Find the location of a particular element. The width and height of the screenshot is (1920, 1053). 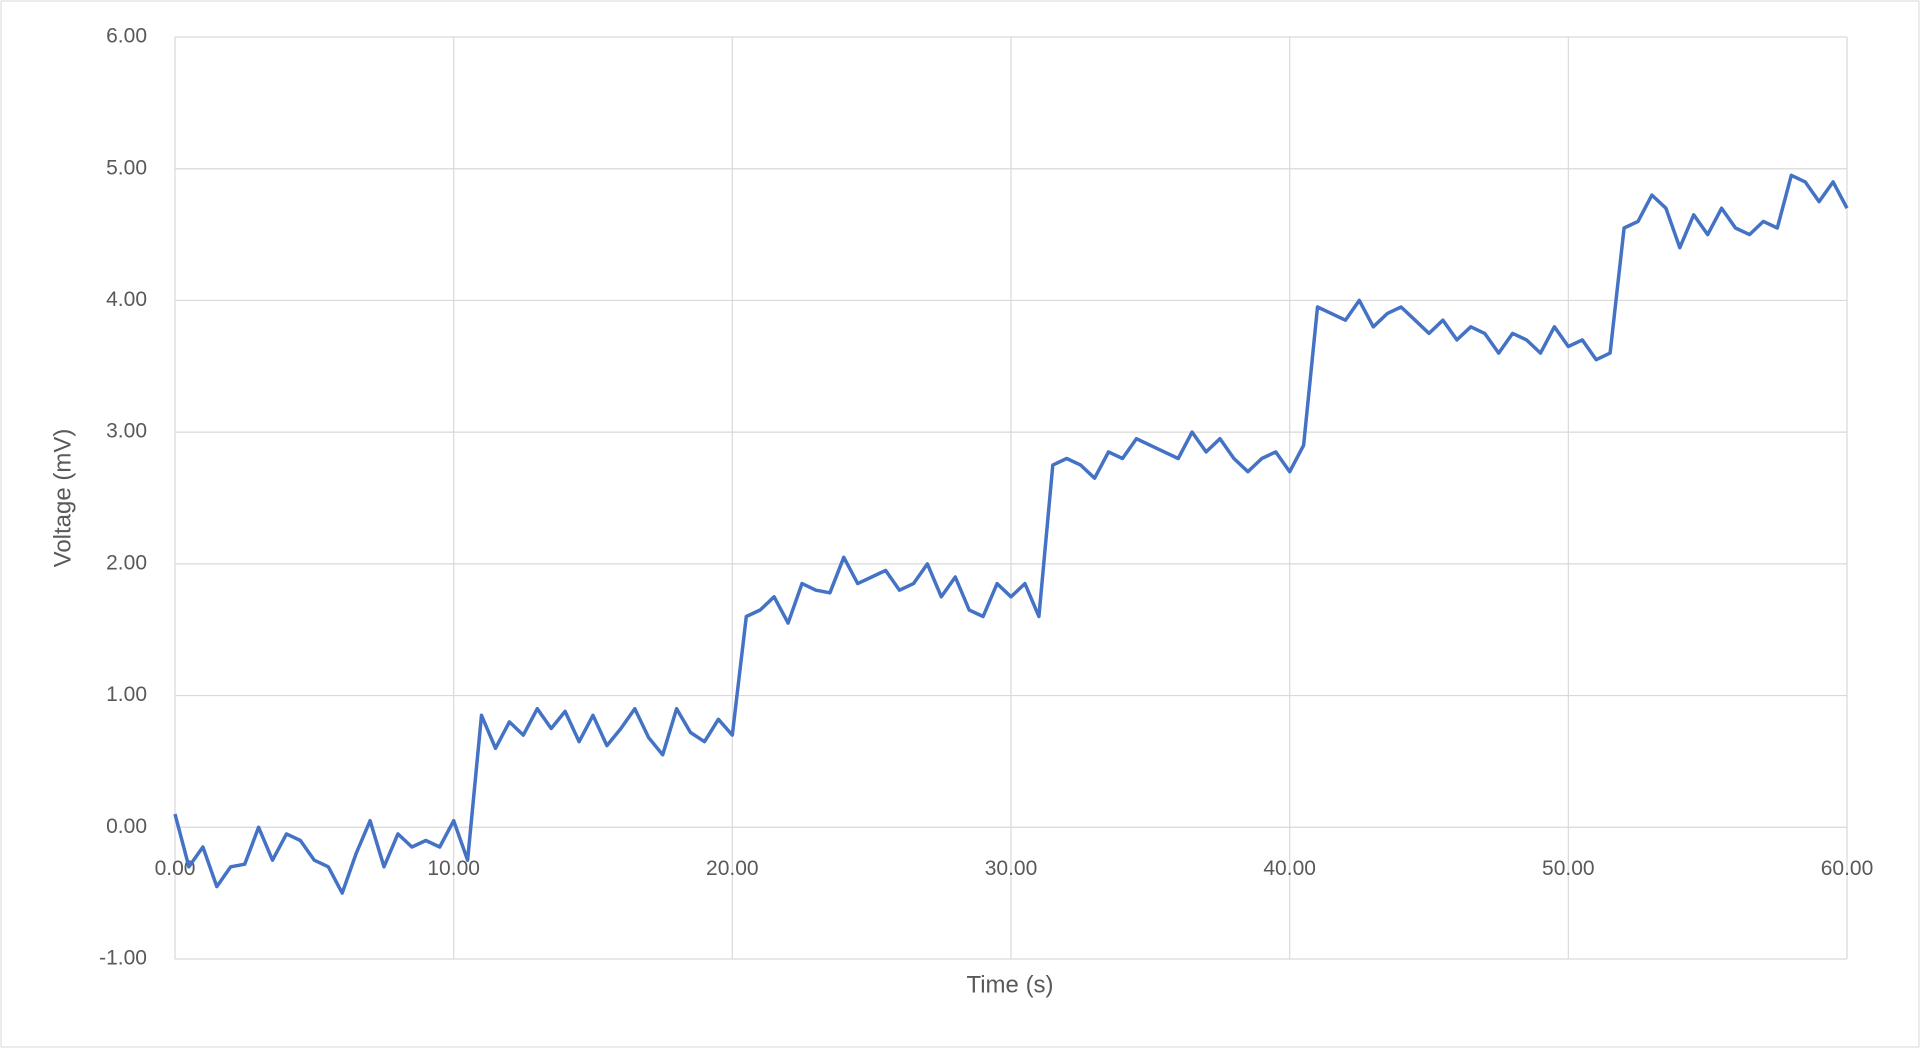

x-tick-label: 10.00 is located at coordinates (453, 868).